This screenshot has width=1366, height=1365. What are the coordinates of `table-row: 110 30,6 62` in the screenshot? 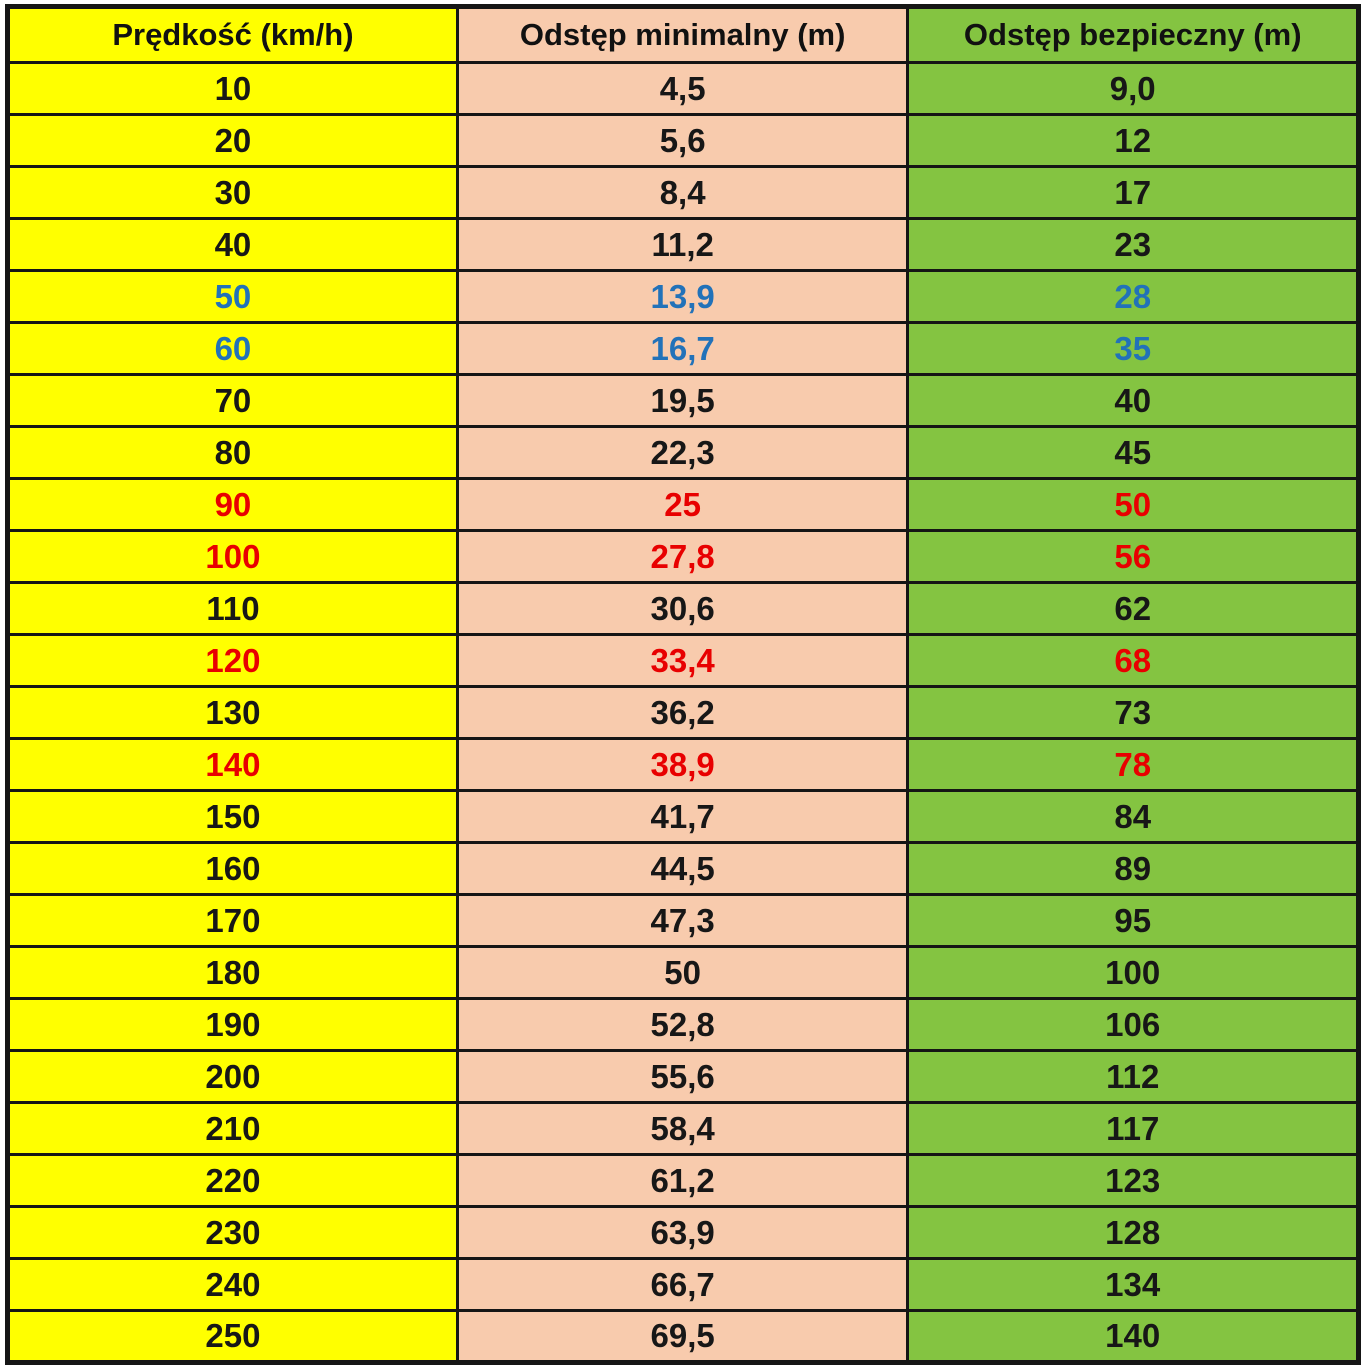 It's located at (683, 608).